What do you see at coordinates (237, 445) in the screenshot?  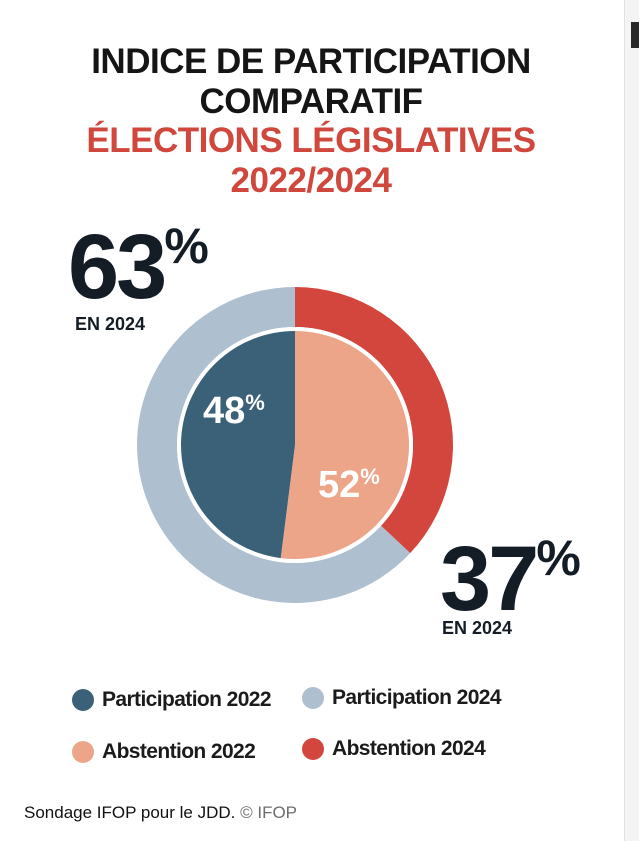 I see `inner-slice-participation-2022` at bounding box center [237, 445].